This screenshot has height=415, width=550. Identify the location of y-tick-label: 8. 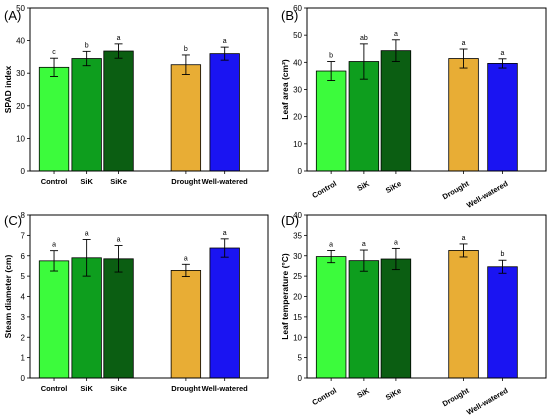
(23, 215).